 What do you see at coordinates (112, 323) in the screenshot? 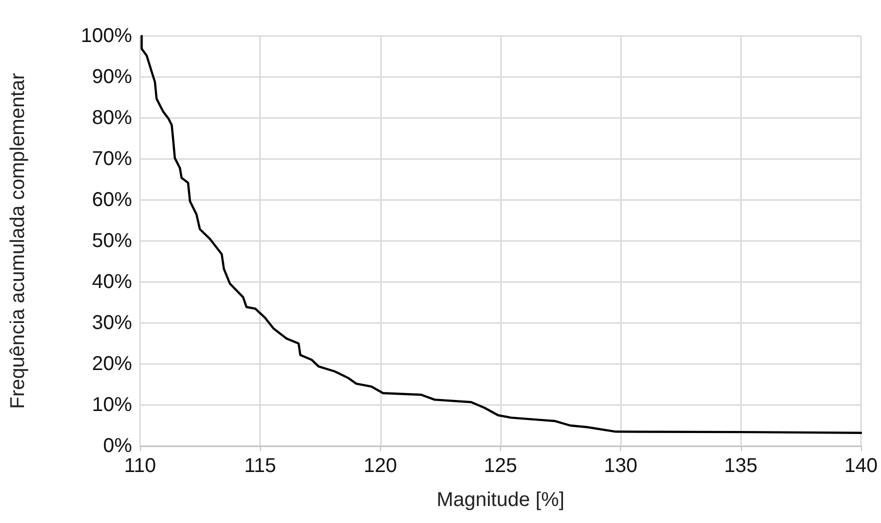
I see `y-tick-label: 30%` at bounding box center [112, 323].